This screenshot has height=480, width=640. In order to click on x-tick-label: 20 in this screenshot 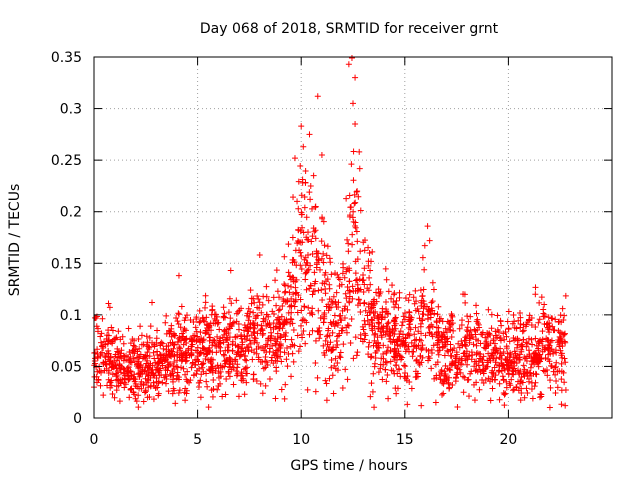, I will do `click(508, 440)`.